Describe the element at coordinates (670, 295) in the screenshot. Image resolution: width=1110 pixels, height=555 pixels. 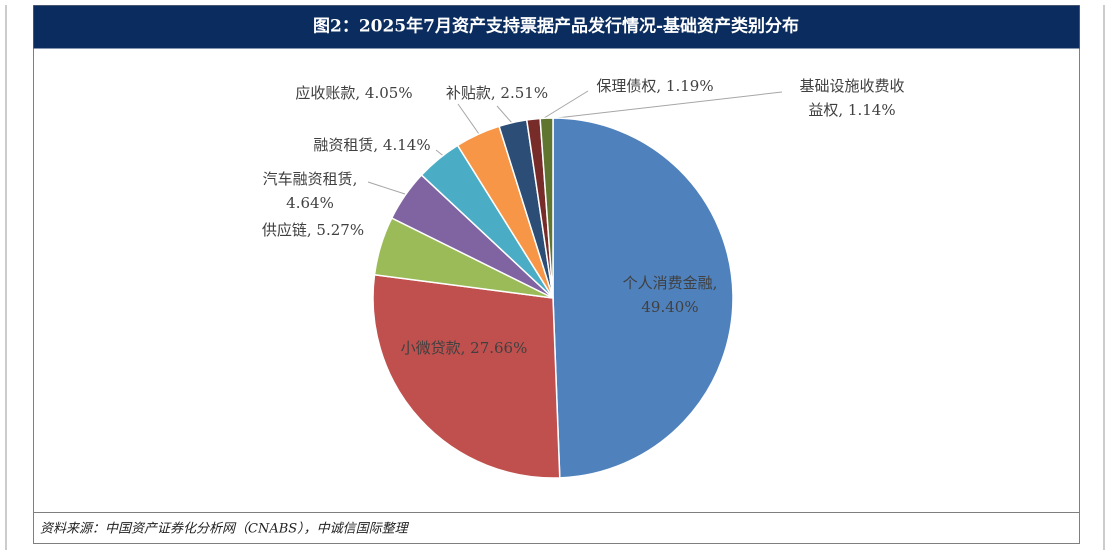
I see `data-label: 个人消费金融, 49.40%` at that location.